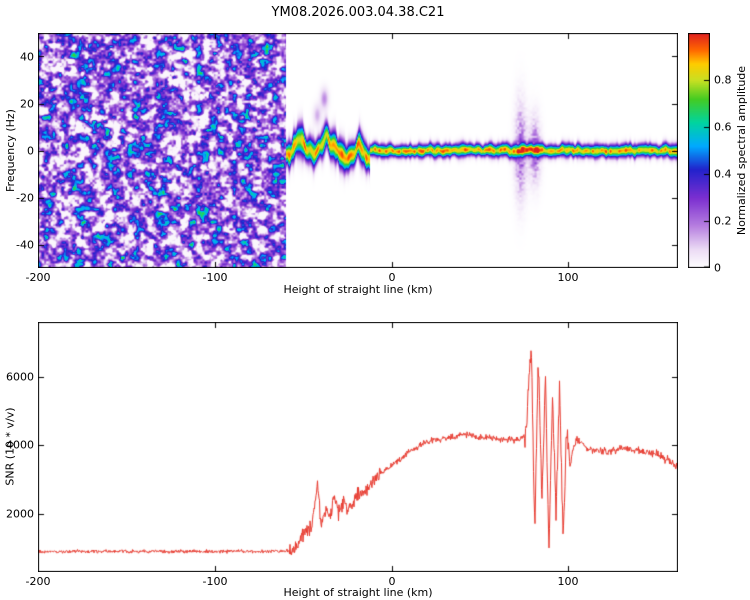 The image size is (750, 600). Describe the element at coordinates (723, 174) in the screenshot. I see `colorbar-tick-label: 0.4` at that location.